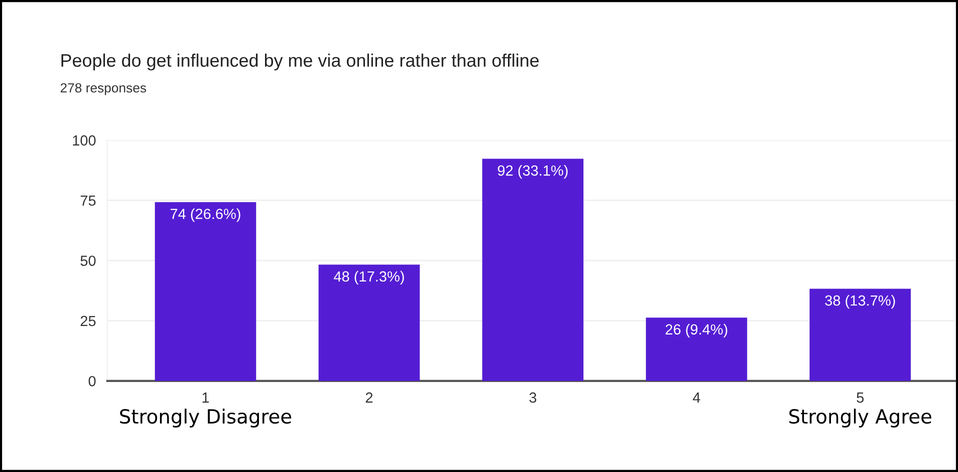  What do you see at coordinates (860, 301) in the screenshot?
I see `data-label: 38 (13.7%)` at bounding box center [860, 301].